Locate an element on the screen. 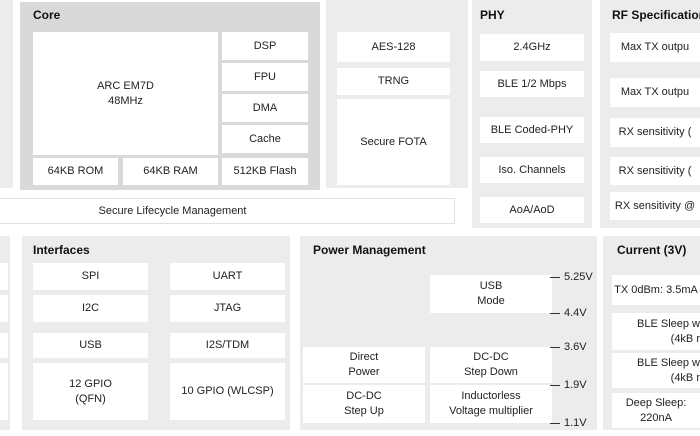 This screenshot has height=436, width=700. power-dcdc-step-up-box: DC-DC Step Up is located at coordinates (364, 404).